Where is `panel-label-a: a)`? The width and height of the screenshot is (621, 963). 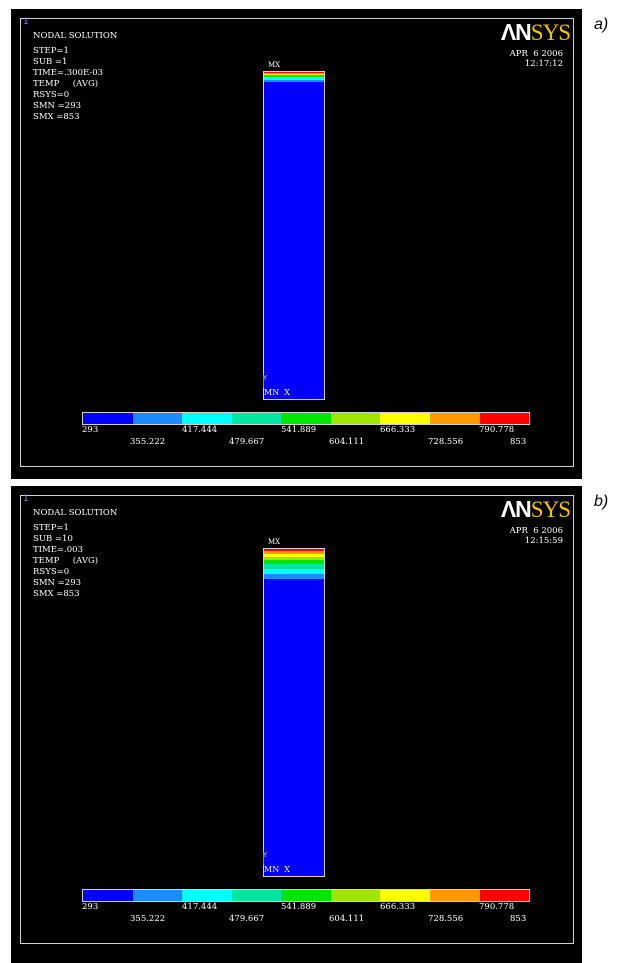 panel-label-a: a) is located at coordinates (601, 24).